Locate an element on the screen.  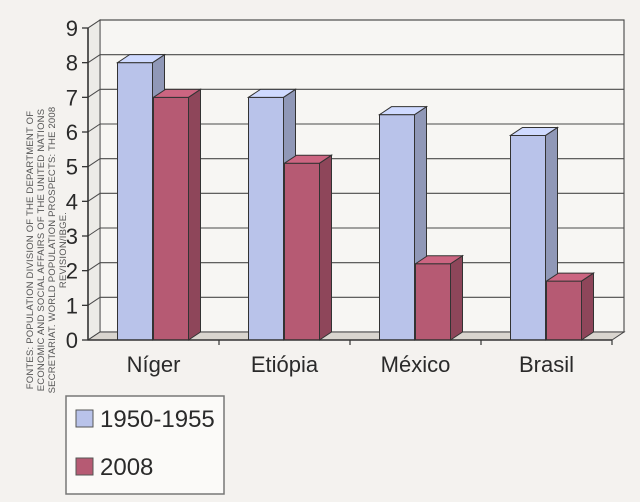
y-tick-label-4: 4 is located at coordinates (72, 201).